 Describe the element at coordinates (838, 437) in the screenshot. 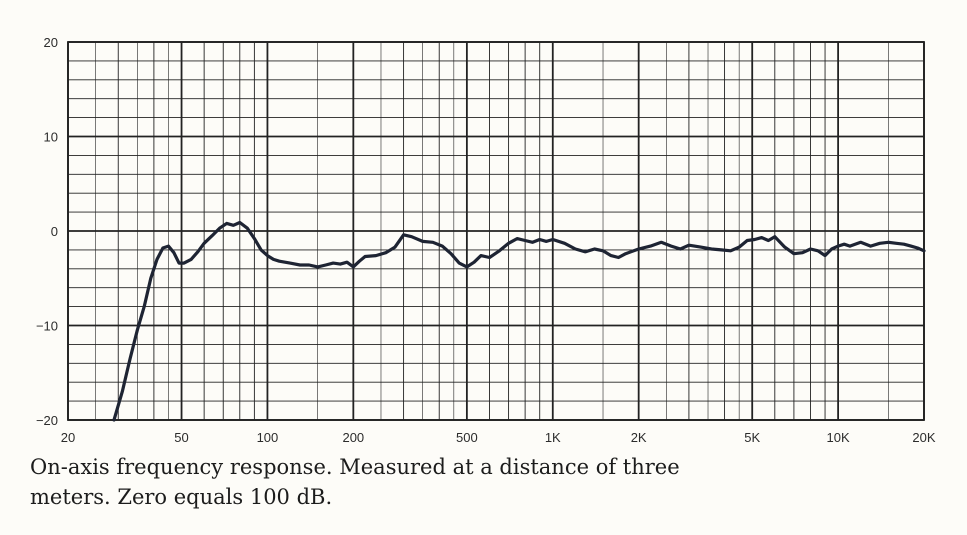

I see `x-tick-label: 10K` at that location.